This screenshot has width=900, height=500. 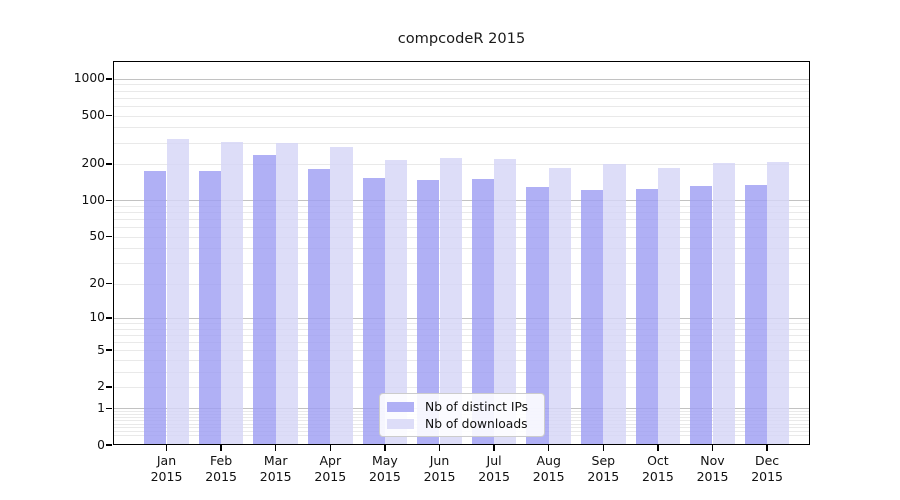 What do you see at coordinates (396, 302) in the screenshot?
I see `bar-downloads-may` at bounding box center [396, 302].